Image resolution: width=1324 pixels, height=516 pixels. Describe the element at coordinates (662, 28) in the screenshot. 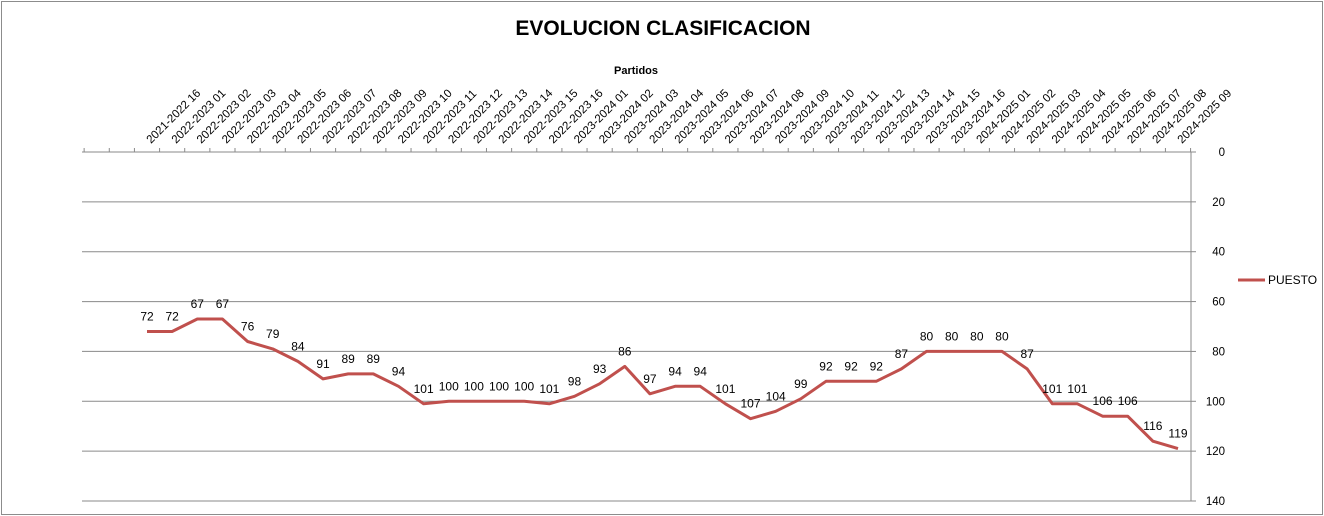

I see `chart-title: EVOLUCION CLASIFICACION` at that location.